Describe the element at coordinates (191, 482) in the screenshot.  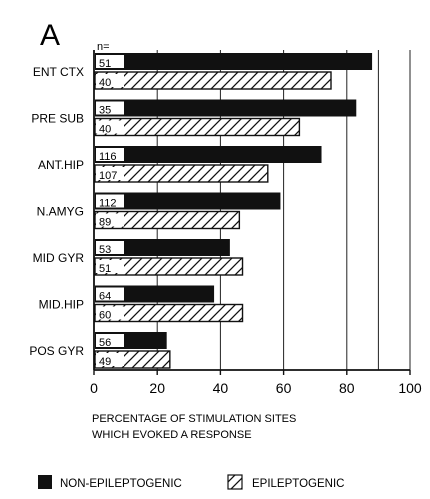
I see `legend: NON-EPILEPTOGENIC EPILEPTOGENIC` at that location.